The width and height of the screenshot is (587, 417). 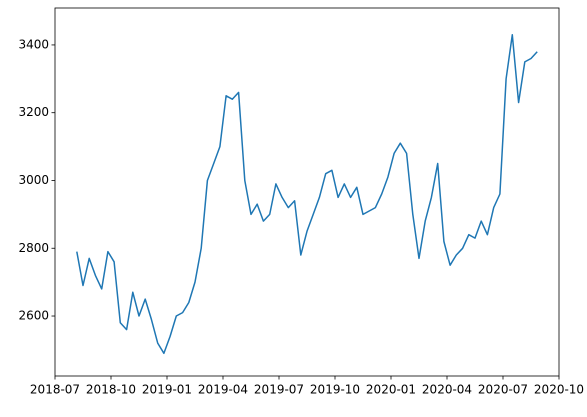 What do you see at coordinates (447, 390) in the screenshot?
I see `x-tick-label: 2020-04` at bounding box center [447, 390].